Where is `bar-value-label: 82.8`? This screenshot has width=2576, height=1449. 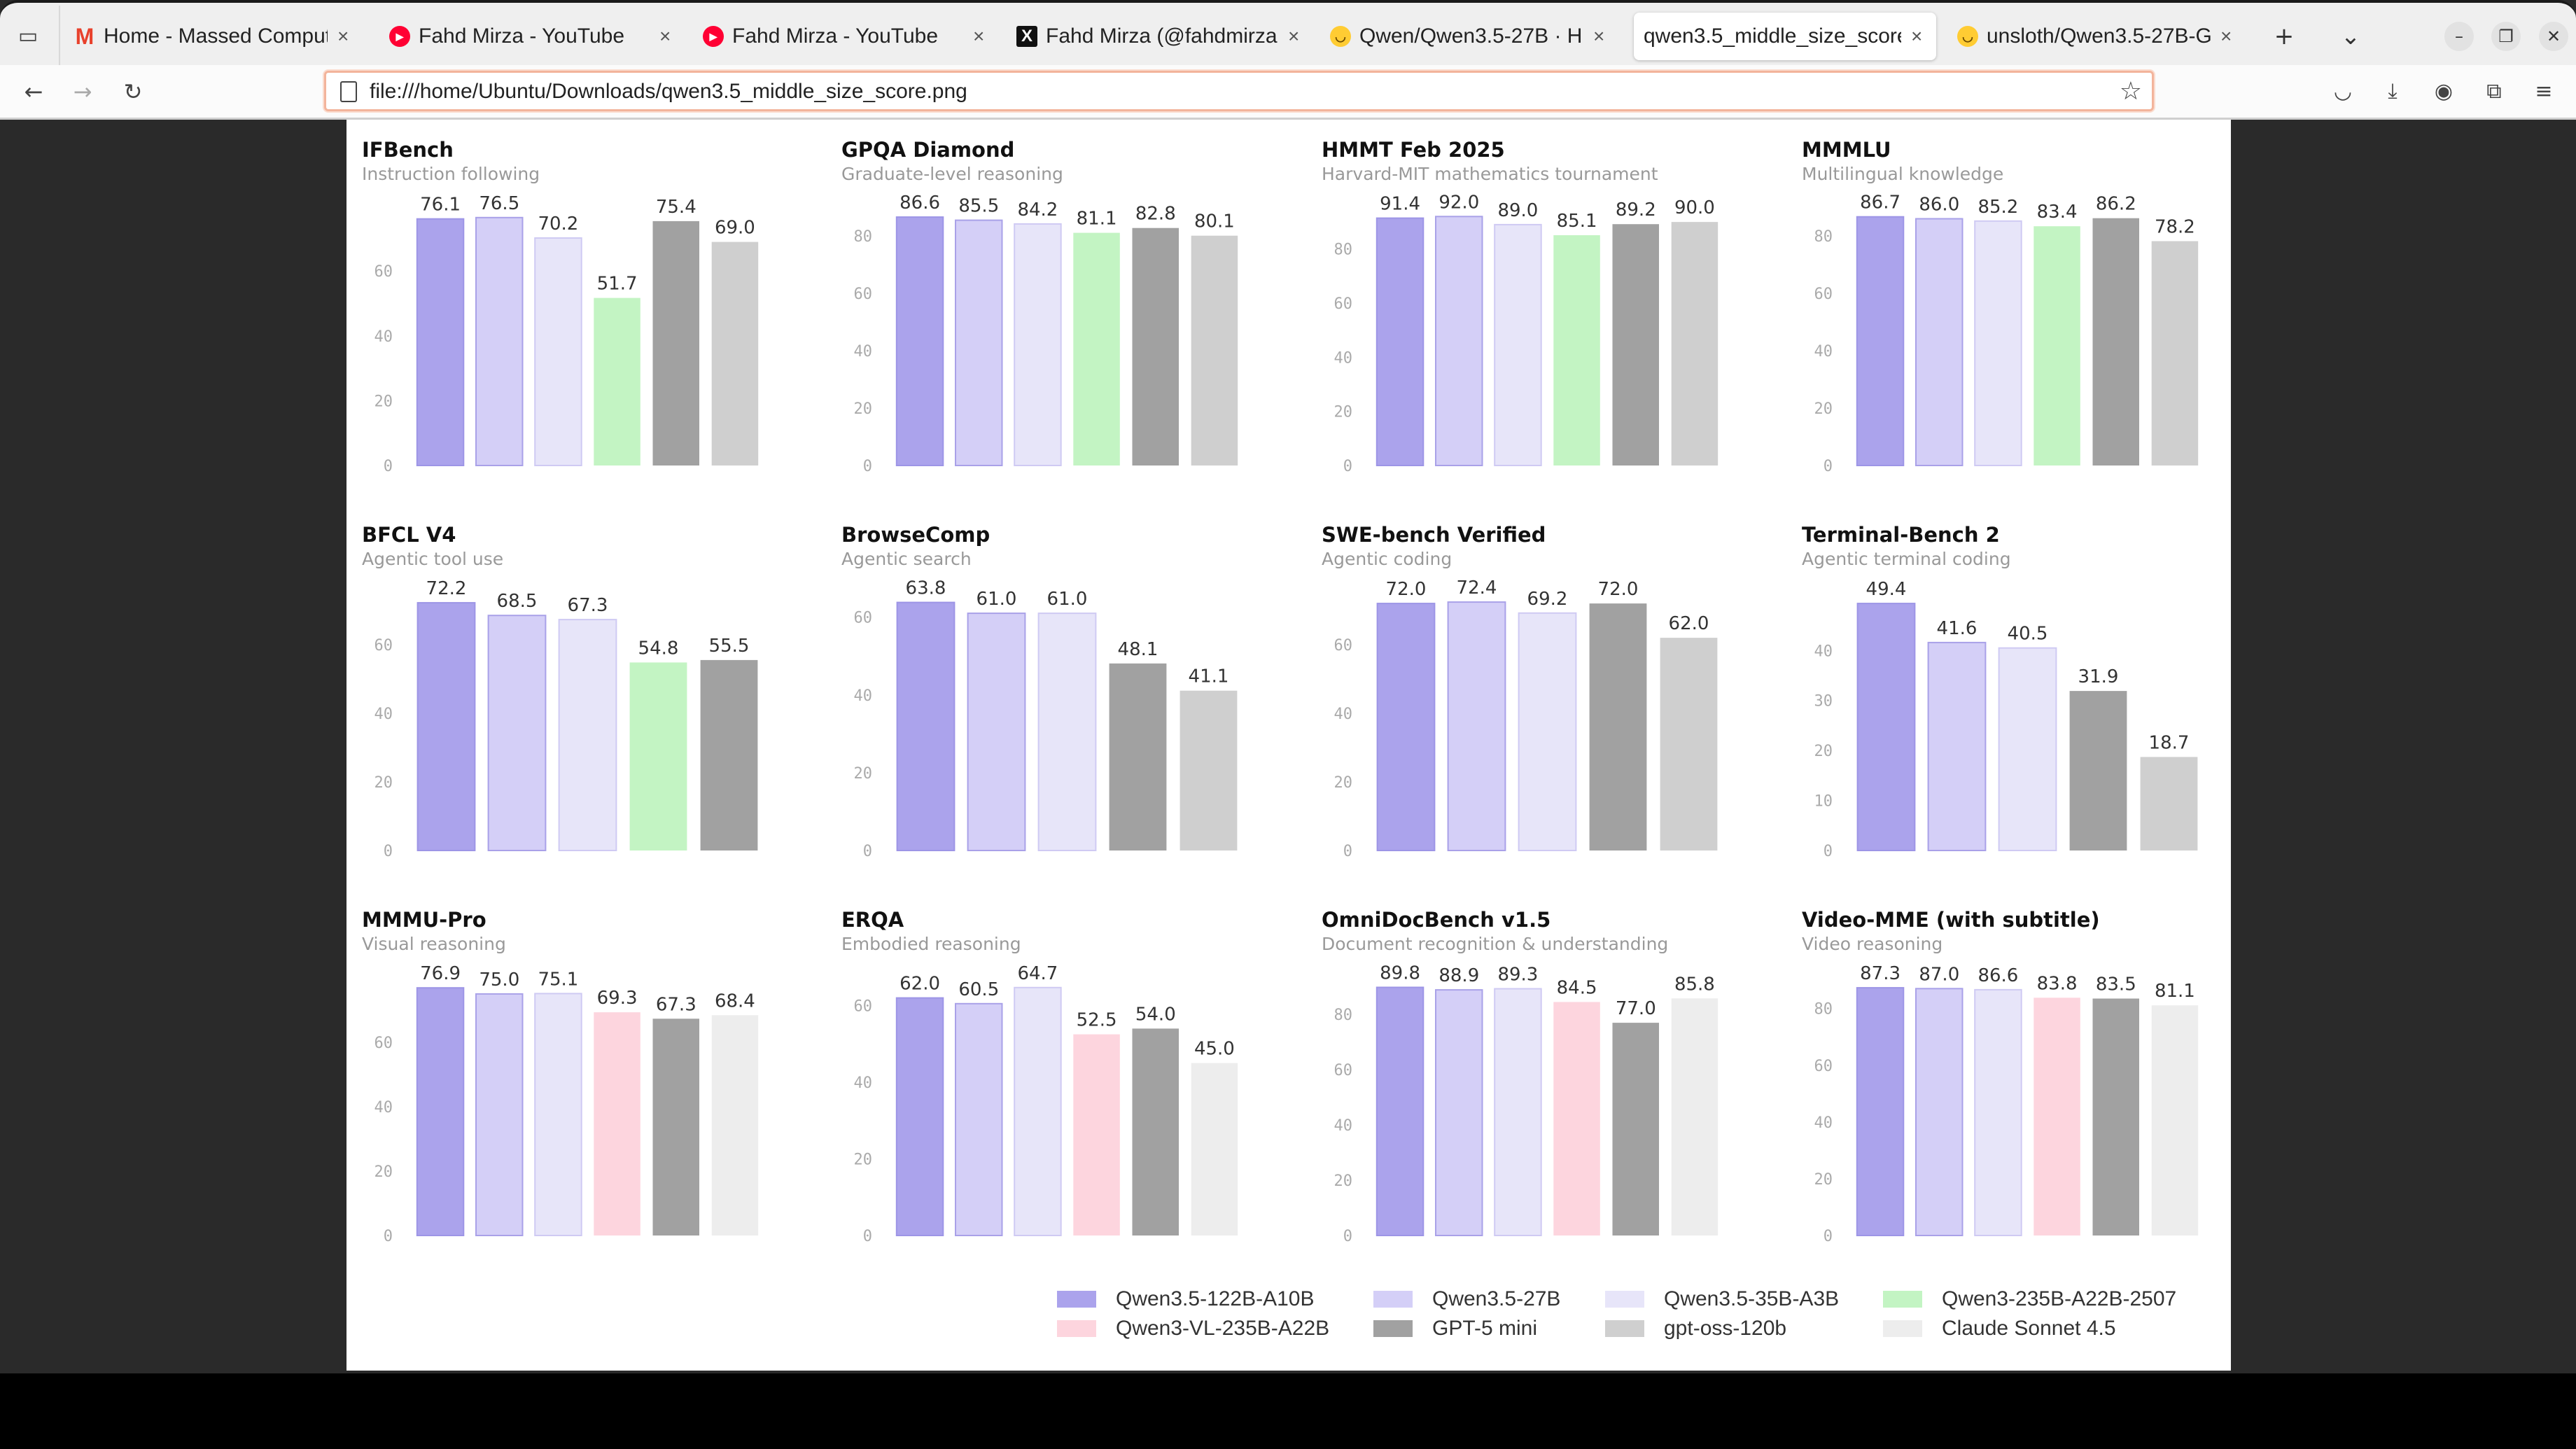 bar-value-label: 82.8 is located at coordinates (1155, 214).